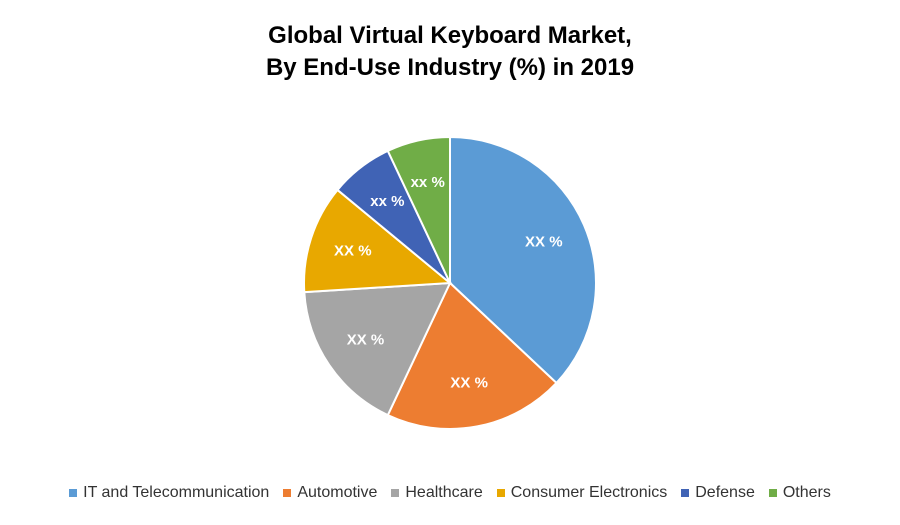 The width and height of the screenshot is (900, 525). Describe the element at coordinates (589, 492) in the screenshot. I see `legend-label-3: Consumer Electronics` at that location.